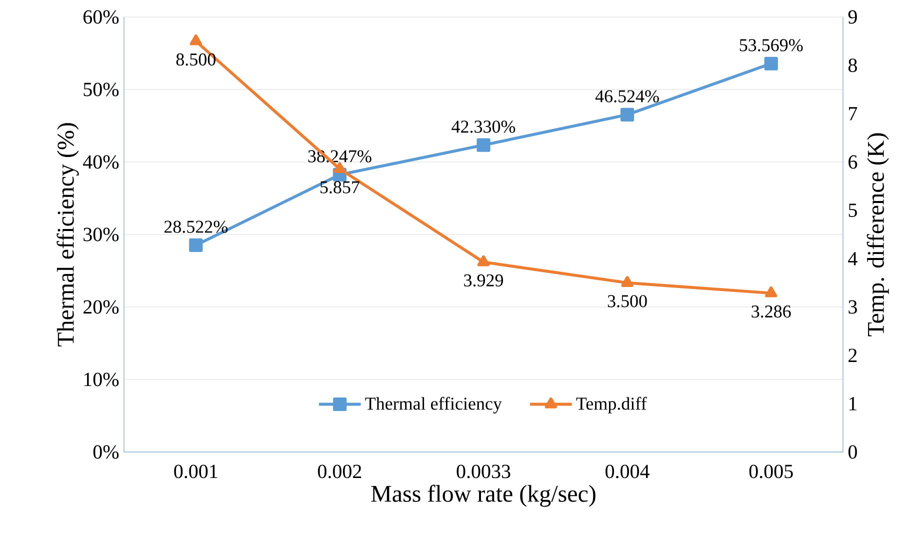  Describe the element at coordinates (852, 17) in the screenshot. I see `y2-tick-label: 9` at that location.